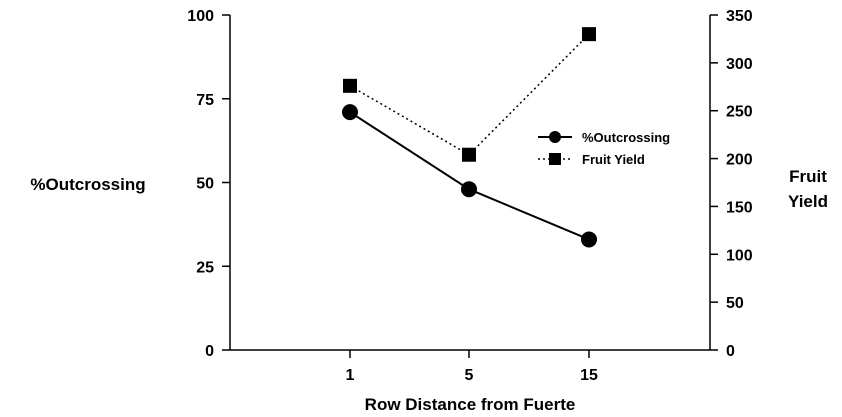 The height and width of the screenshot is (417, 842). I want to click on right-y-ticks: 0 50 100 150 200 250 300 350, so click(731, 184).